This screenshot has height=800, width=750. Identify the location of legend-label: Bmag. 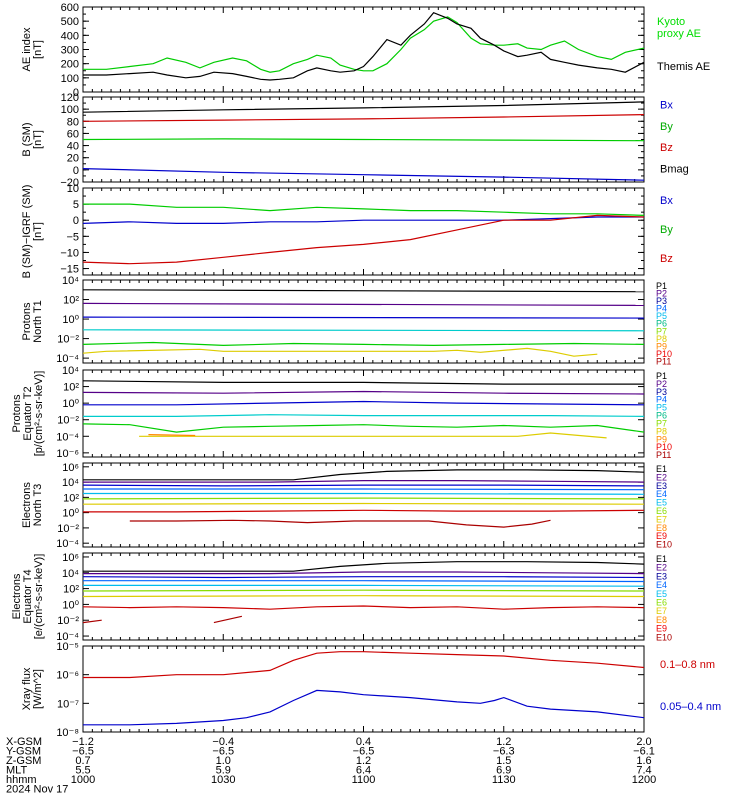
(674, 169).